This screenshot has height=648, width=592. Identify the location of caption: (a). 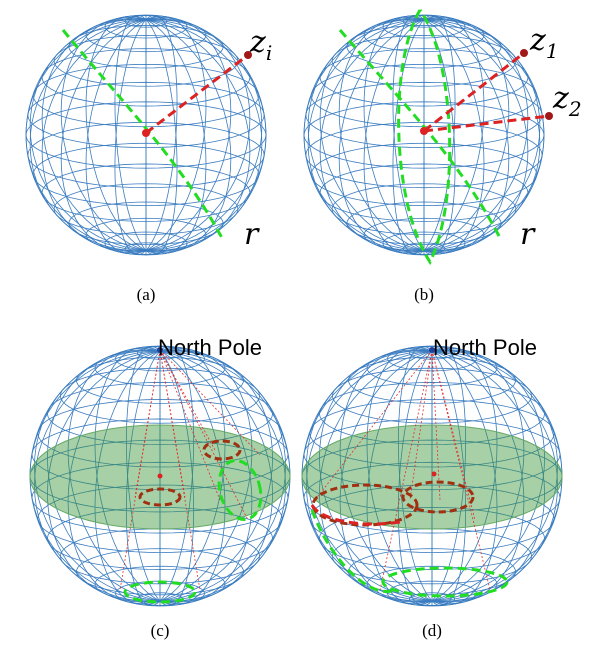
(146, 294).